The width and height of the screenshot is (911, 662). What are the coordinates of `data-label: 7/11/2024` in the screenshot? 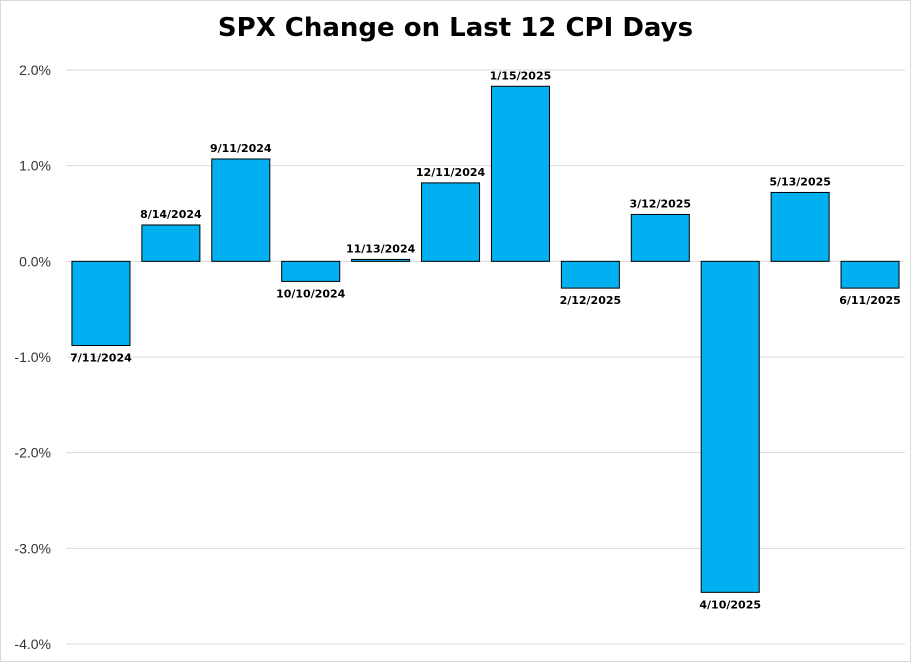 It's located at (101, 358).